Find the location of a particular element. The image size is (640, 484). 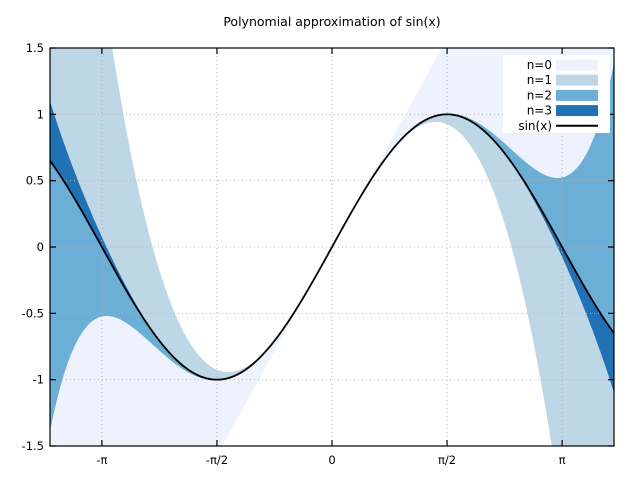

x-tick-label: 0 is located at coordinates (331, 460).